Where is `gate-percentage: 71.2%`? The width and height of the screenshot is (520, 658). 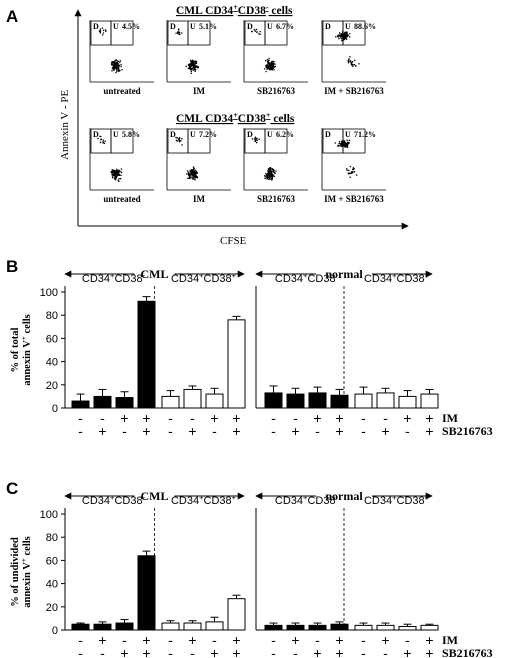
gate-percentage: 71.2% is located at coordinates (365, 134).